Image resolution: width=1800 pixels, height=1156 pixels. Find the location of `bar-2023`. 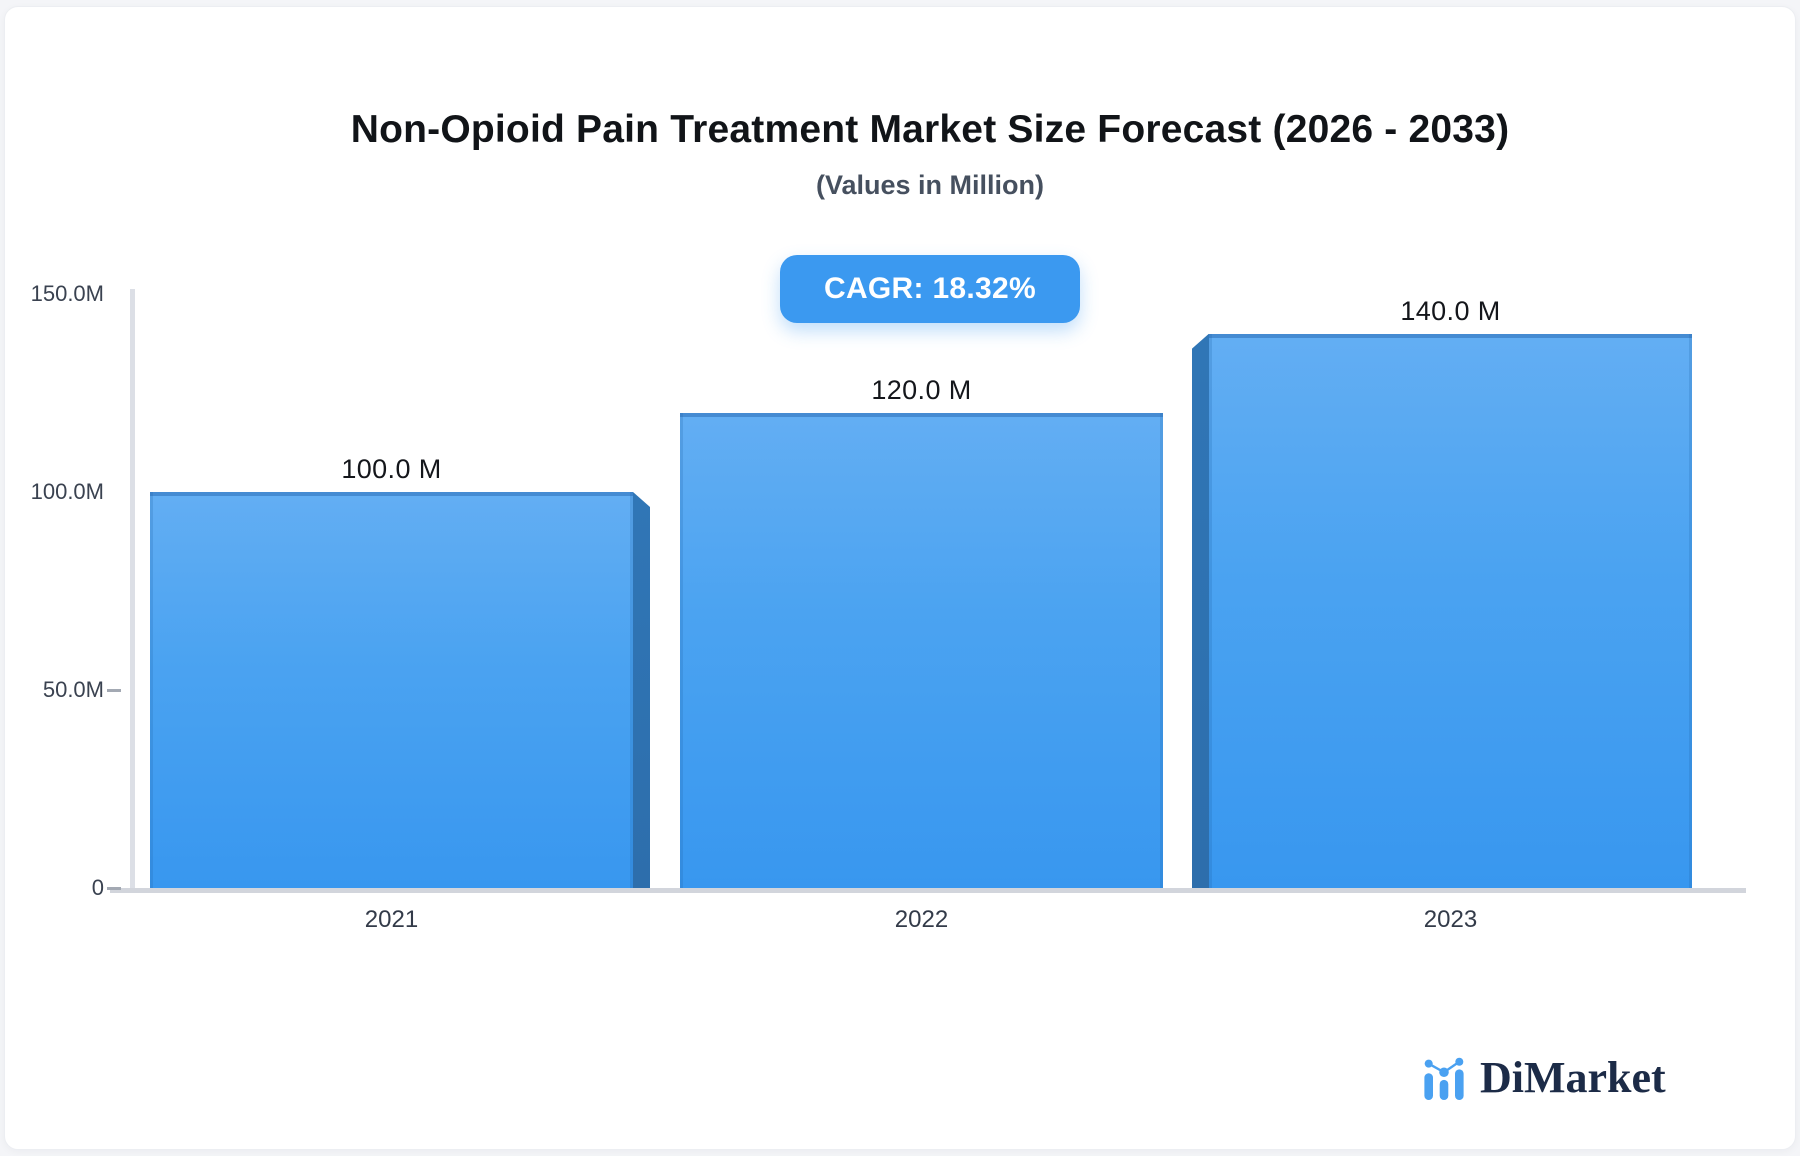

bar-2023 is located at coordinates (1450, 610).